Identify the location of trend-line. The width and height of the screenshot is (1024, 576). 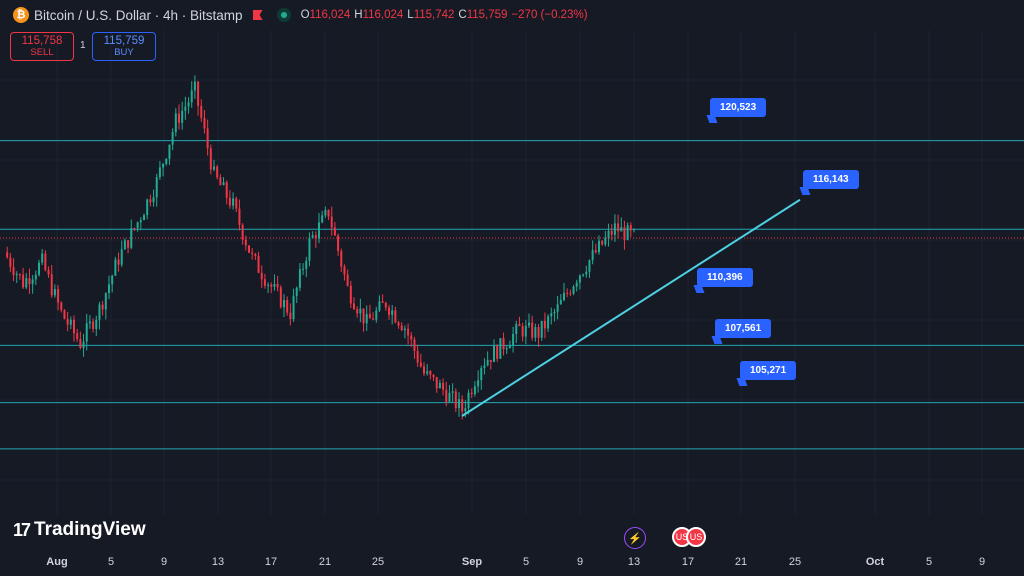
(631, 307).